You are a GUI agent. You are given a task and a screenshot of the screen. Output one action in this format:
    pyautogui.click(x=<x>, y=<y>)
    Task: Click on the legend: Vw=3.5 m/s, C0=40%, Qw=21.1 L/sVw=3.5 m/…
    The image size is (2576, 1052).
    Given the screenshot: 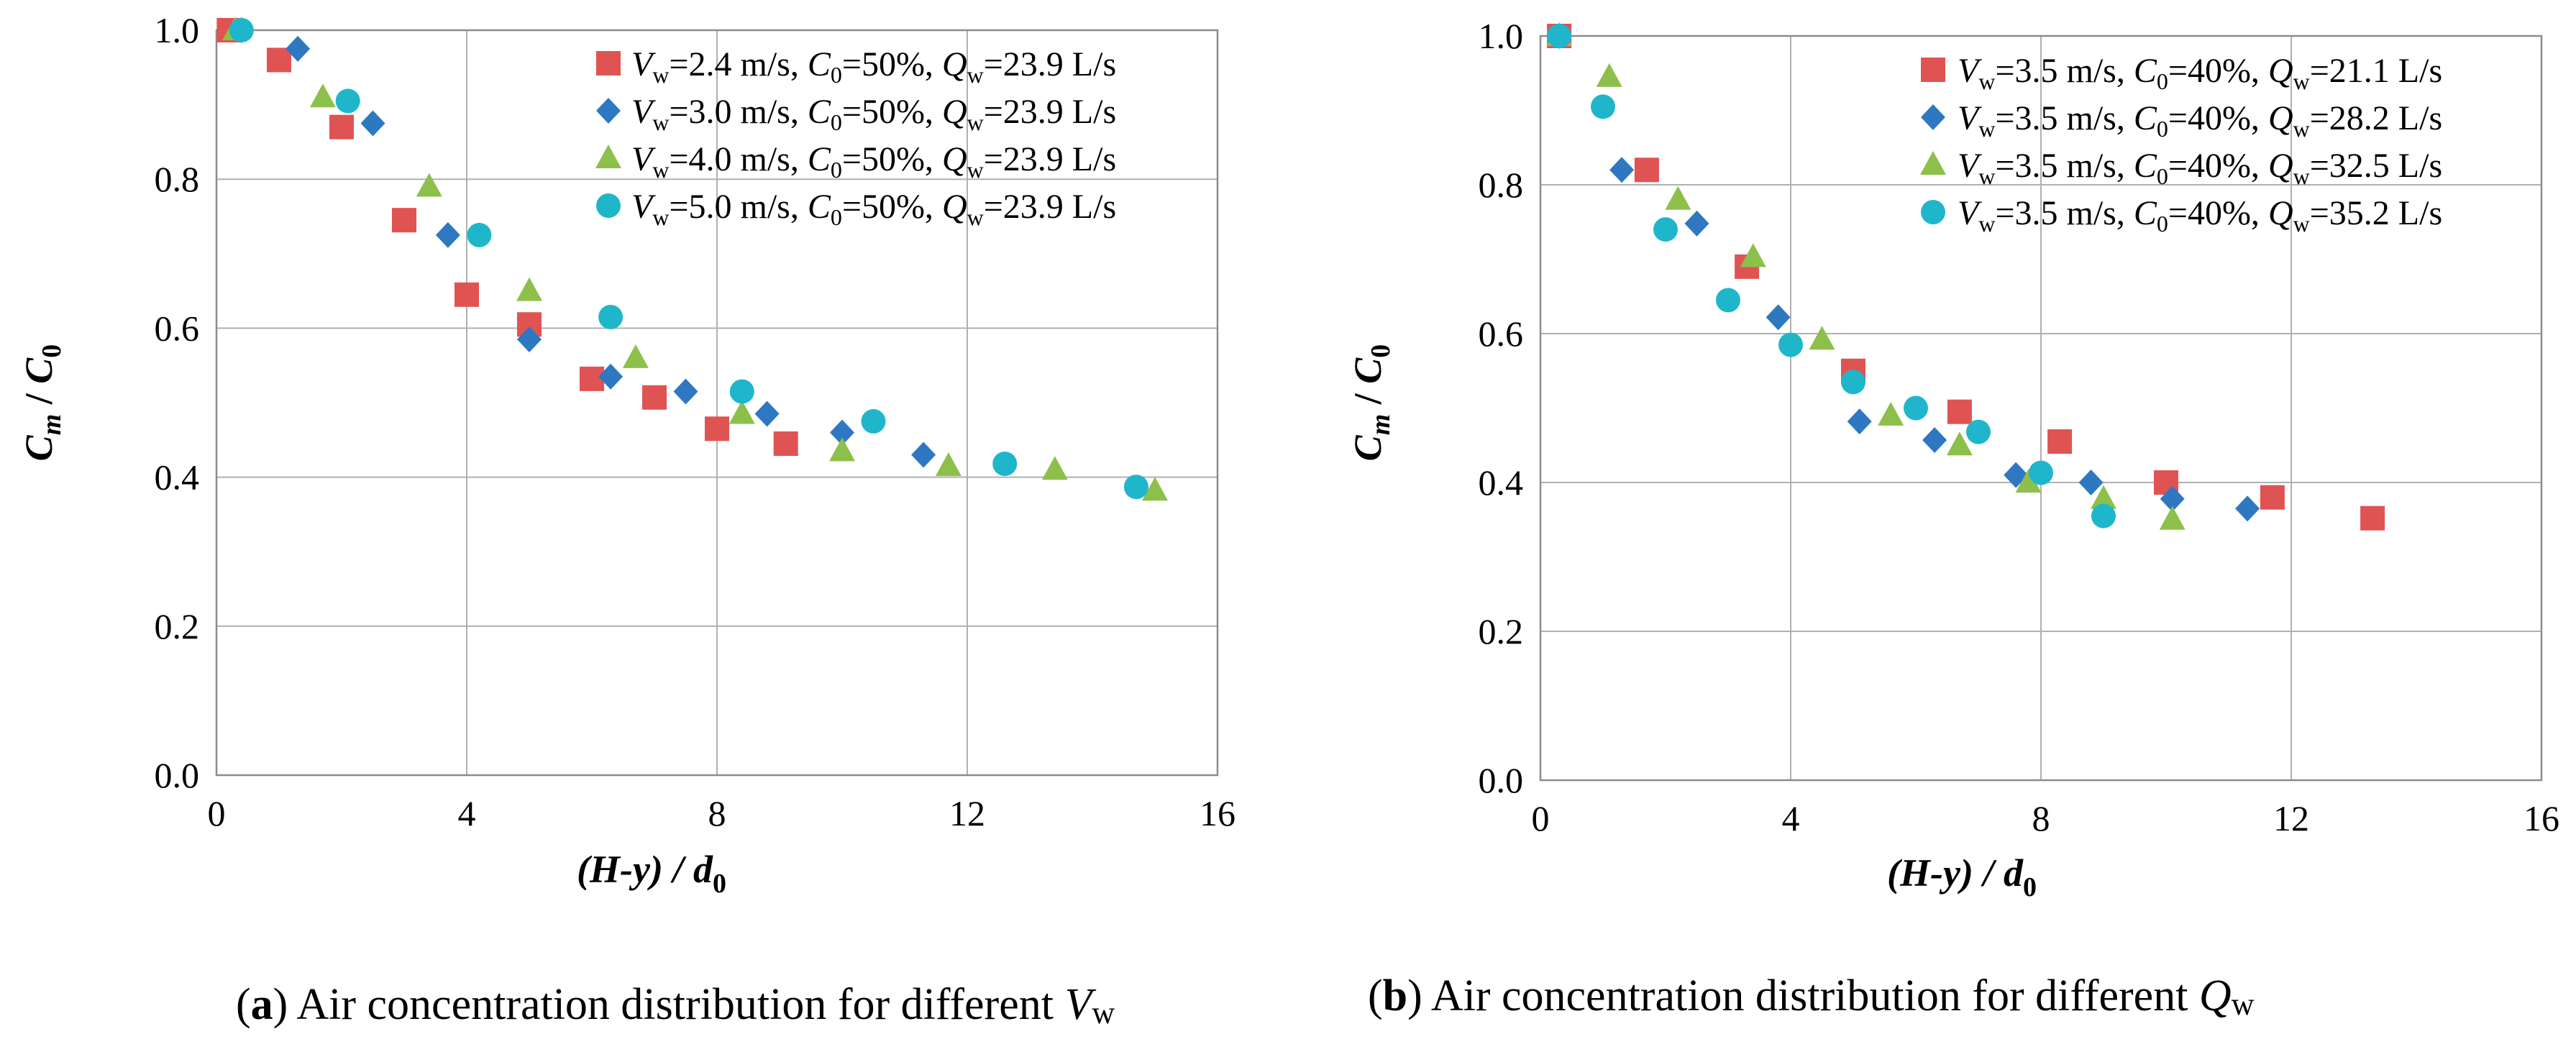 What is the action you would take?
    pyautogui.click(x=2181, y=144)
    